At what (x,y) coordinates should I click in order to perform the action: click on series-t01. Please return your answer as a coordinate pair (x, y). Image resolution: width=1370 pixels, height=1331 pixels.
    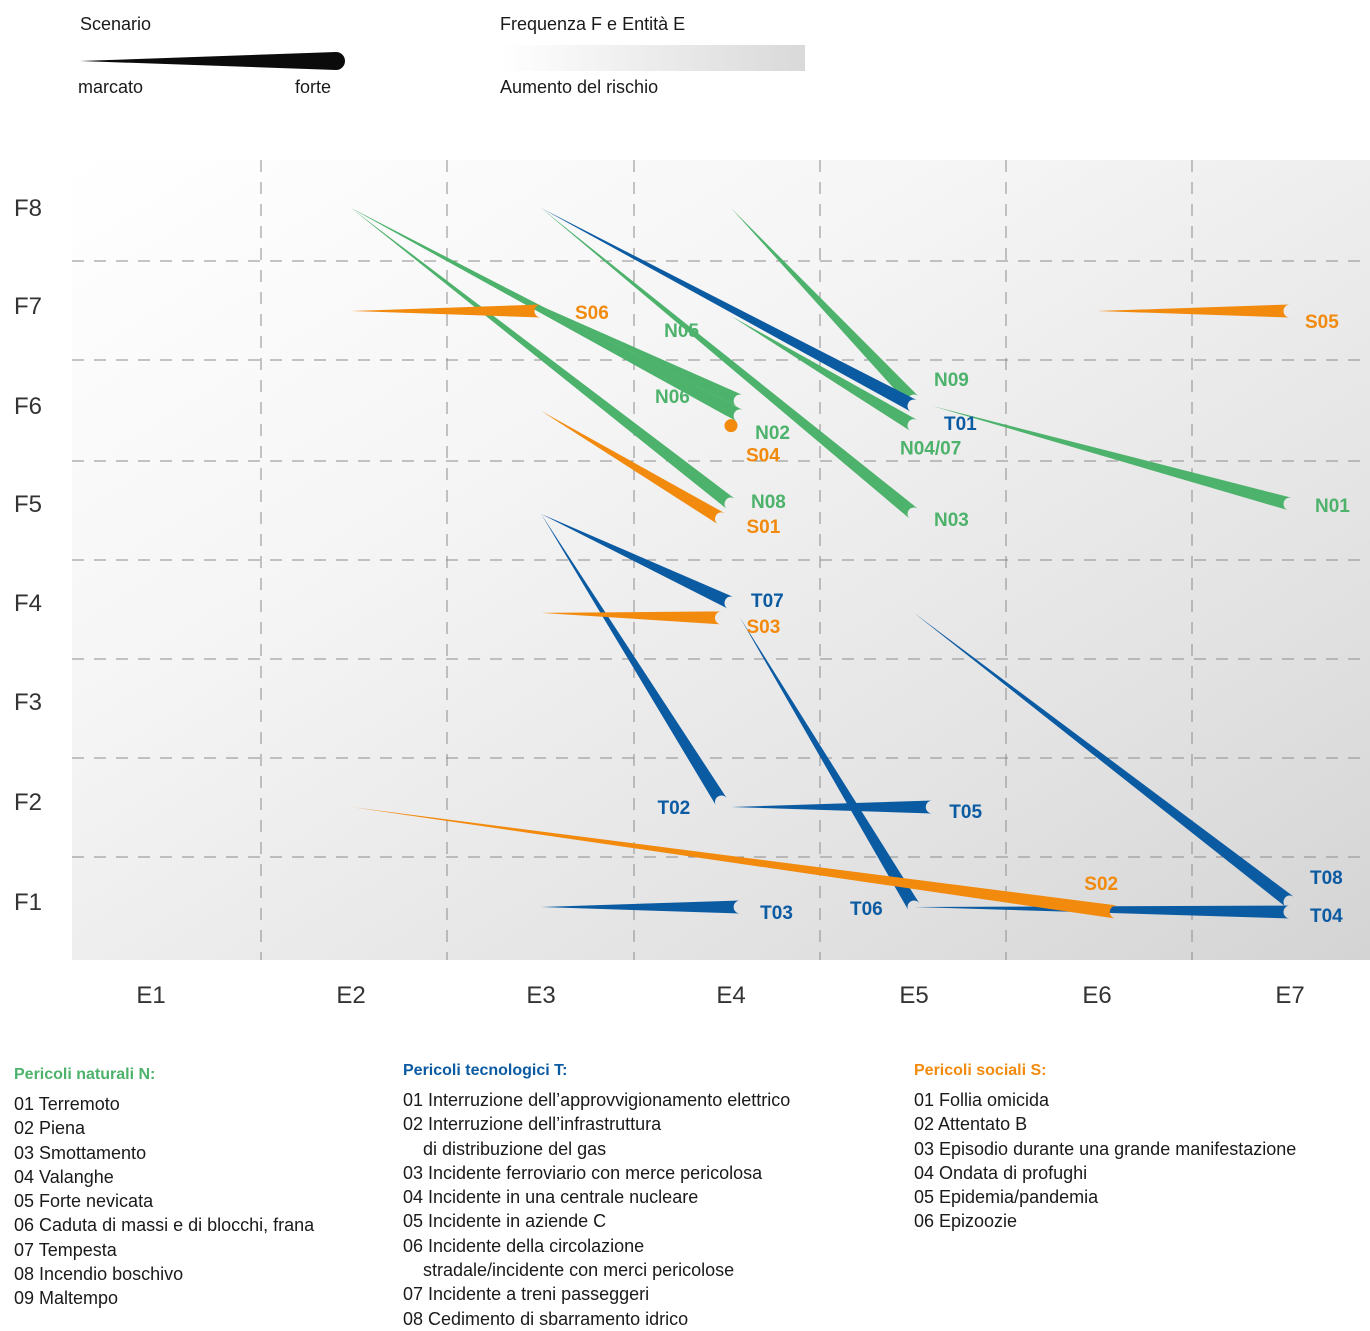
    Looking at the image, I should click on (729, 310).